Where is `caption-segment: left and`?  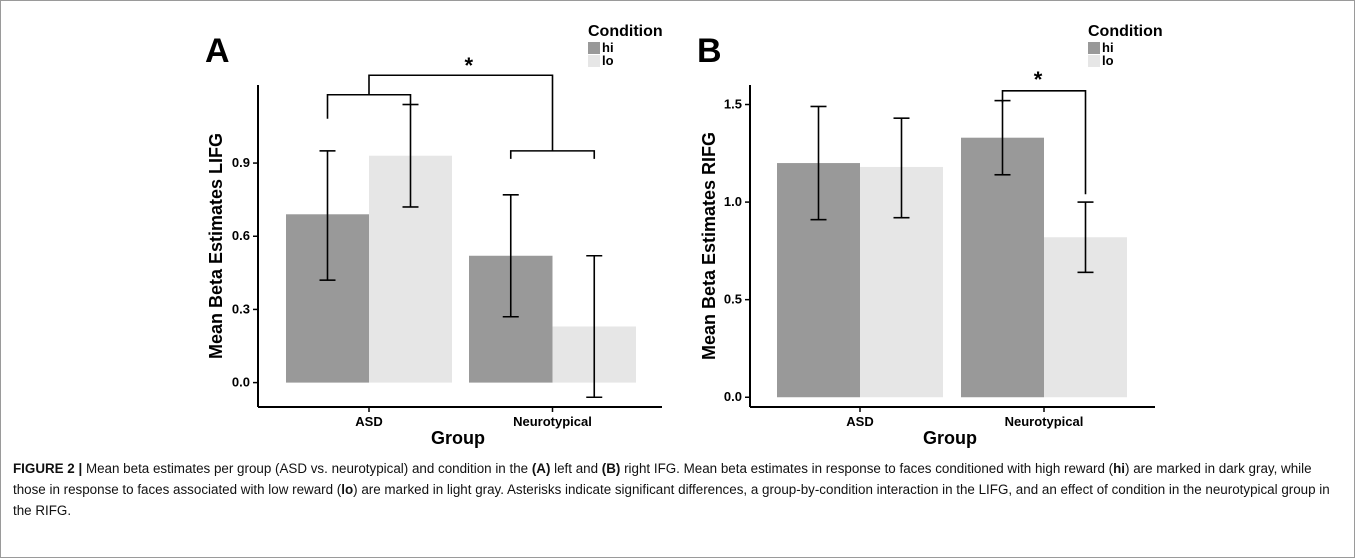
caption-segment: left and is located at coordinates (576, 468).